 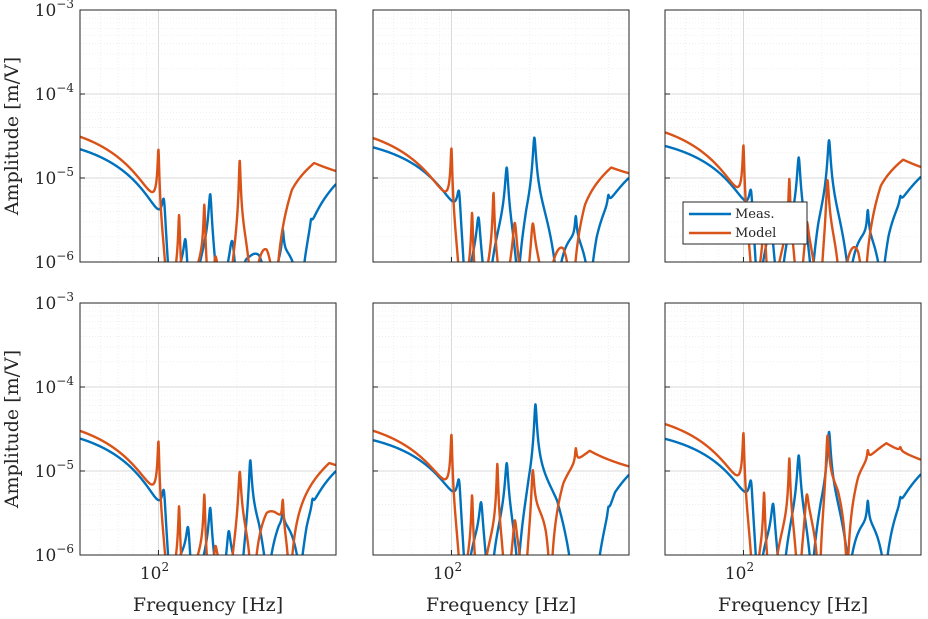 I want to click on legend-box, so click(x=745, y=223).